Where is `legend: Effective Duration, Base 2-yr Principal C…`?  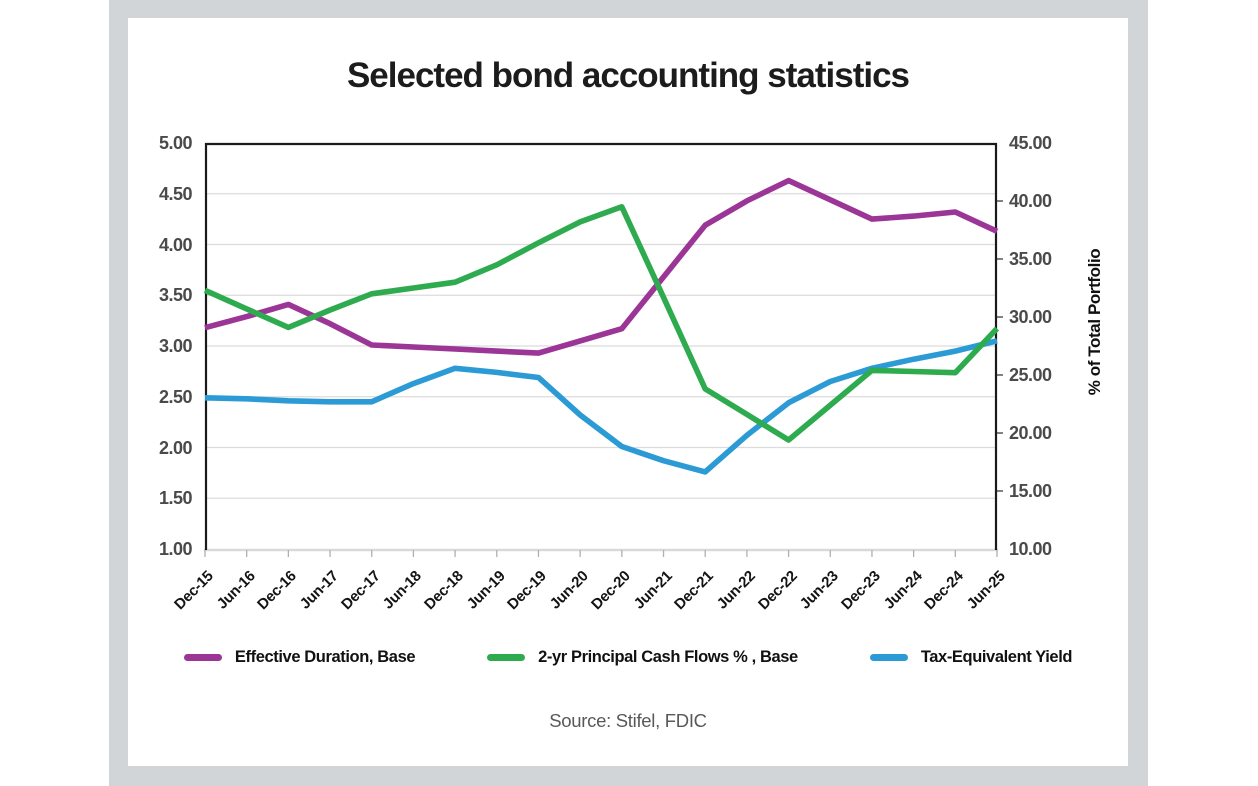
legend: Effective Duration, Base 2-yr Principal C… is located at coordinates (628, 657).